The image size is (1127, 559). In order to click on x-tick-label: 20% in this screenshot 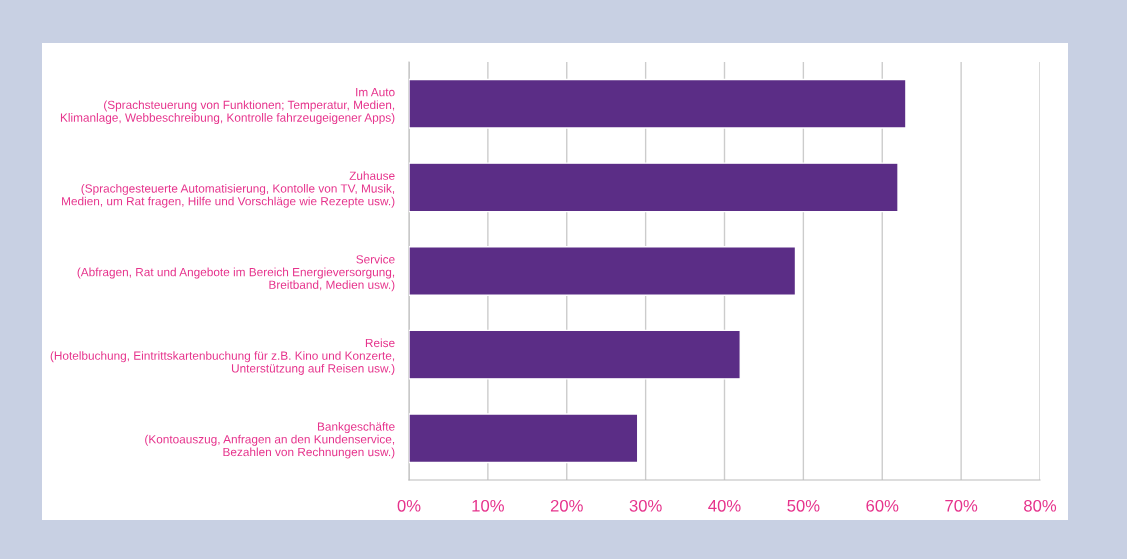, I will do `click(566, 505)`.